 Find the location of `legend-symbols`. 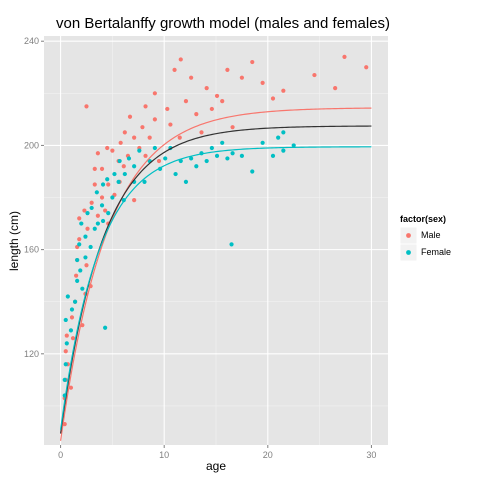

legend-symbols is located at coordinates (408, 244).